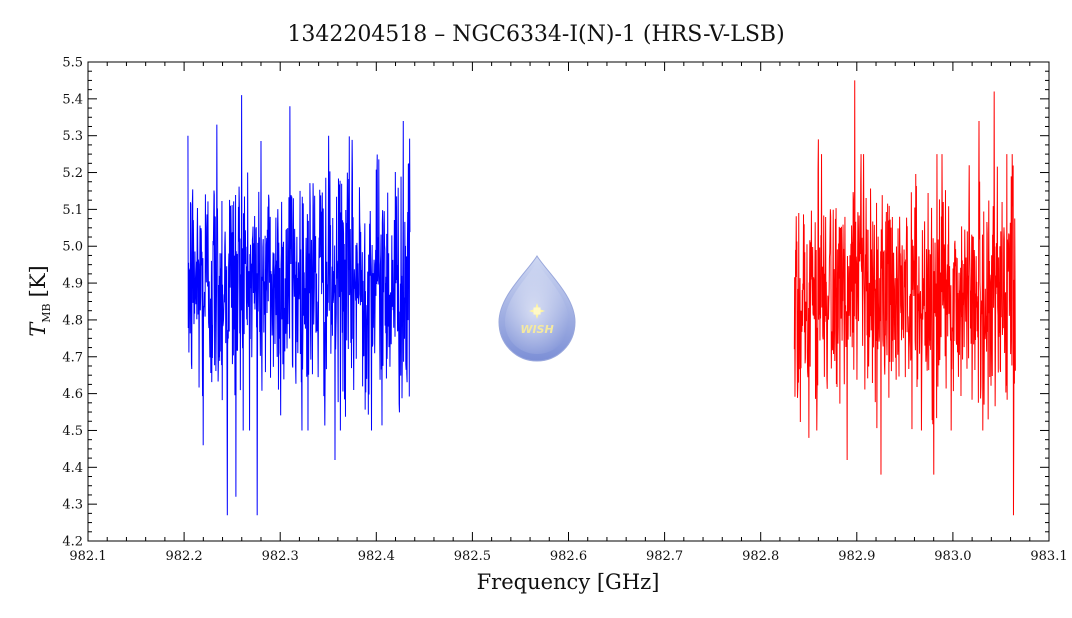  I want to click on y-tick-label: 5.1, so click(72, 210).